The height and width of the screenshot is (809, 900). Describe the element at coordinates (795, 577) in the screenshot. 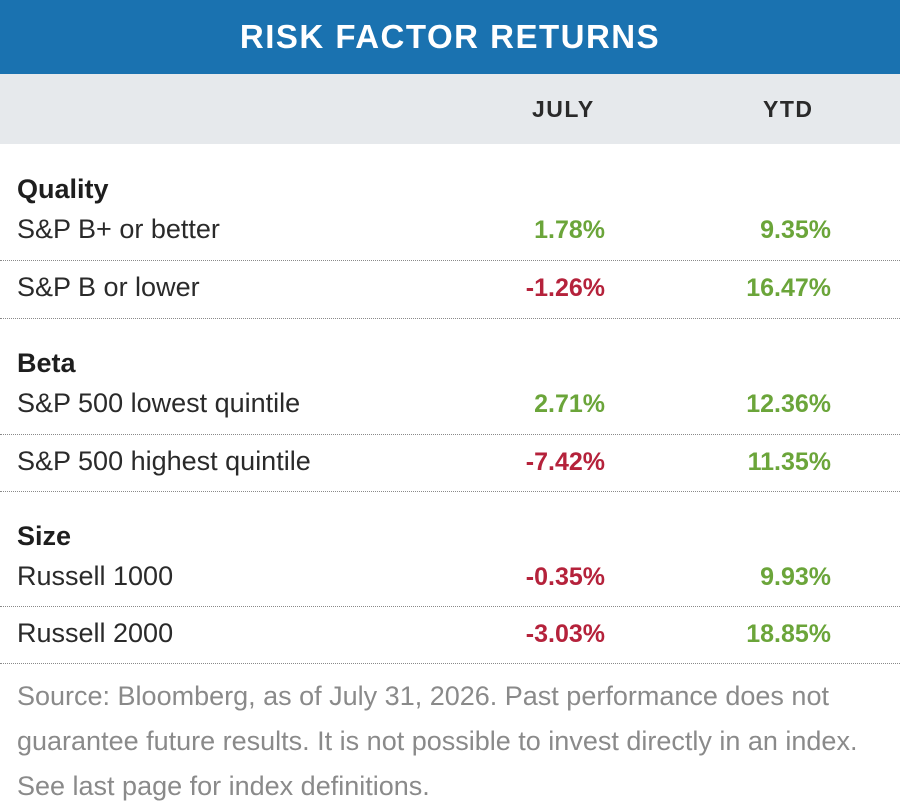

I see `ytd-value: 9.93%` at that location.